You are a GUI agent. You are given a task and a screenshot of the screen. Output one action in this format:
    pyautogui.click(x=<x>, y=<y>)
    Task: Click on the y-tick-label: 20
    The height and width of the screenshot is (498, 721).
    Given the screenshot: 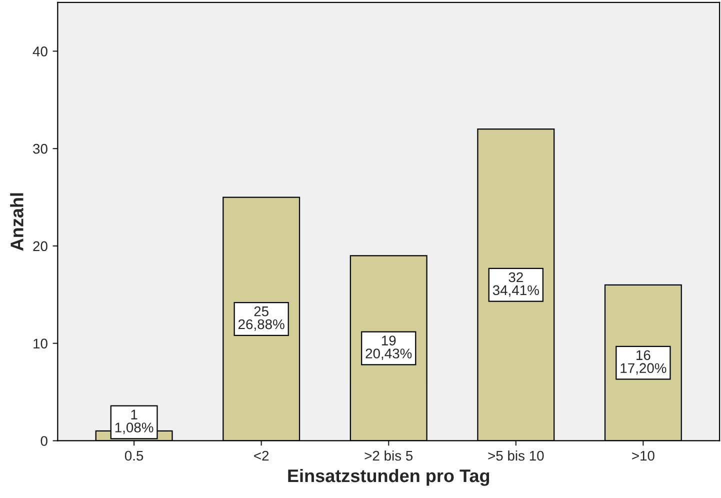 What is the action you would take?
    pyautogui.click(x=40, y=246)
    